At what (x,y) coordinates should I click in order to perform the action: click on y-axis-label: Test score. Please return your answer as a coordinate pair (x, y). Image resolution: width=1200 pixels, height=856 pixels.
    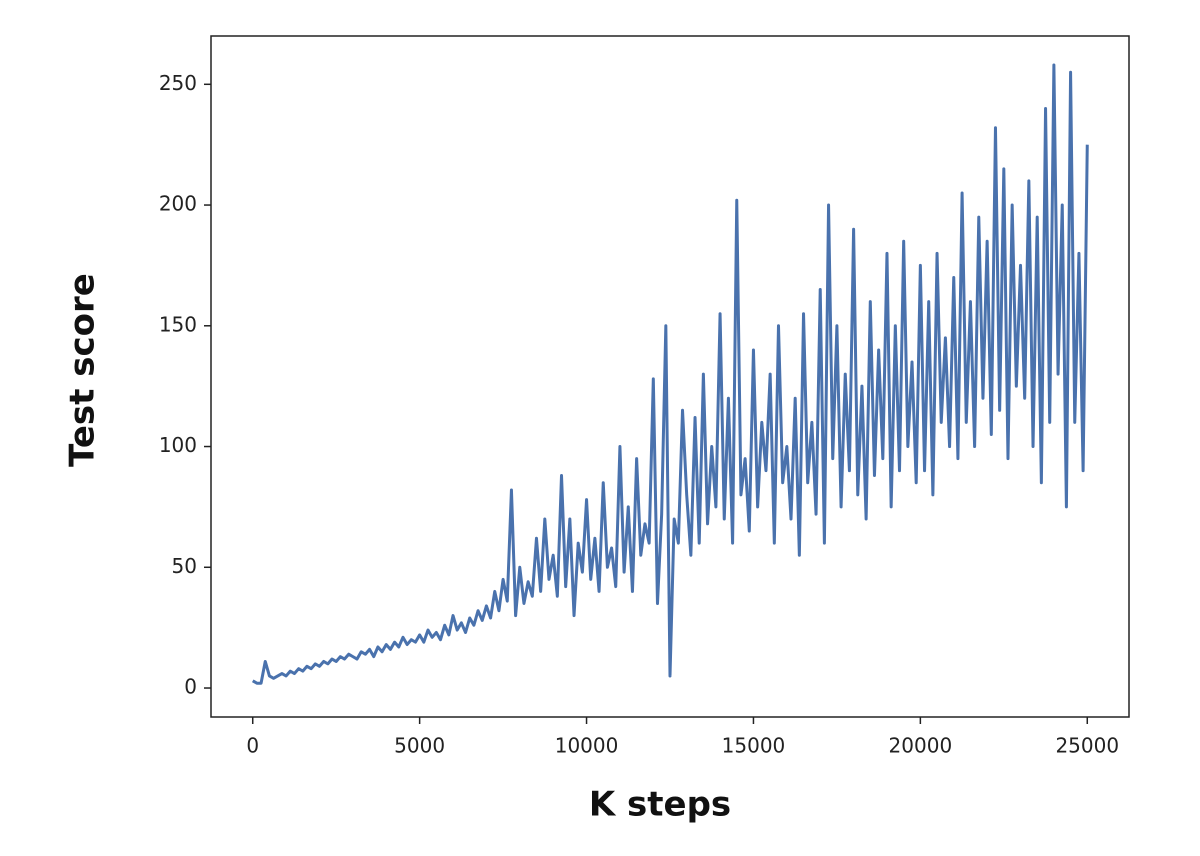
    Looking at the image, I should click on (83, 370).